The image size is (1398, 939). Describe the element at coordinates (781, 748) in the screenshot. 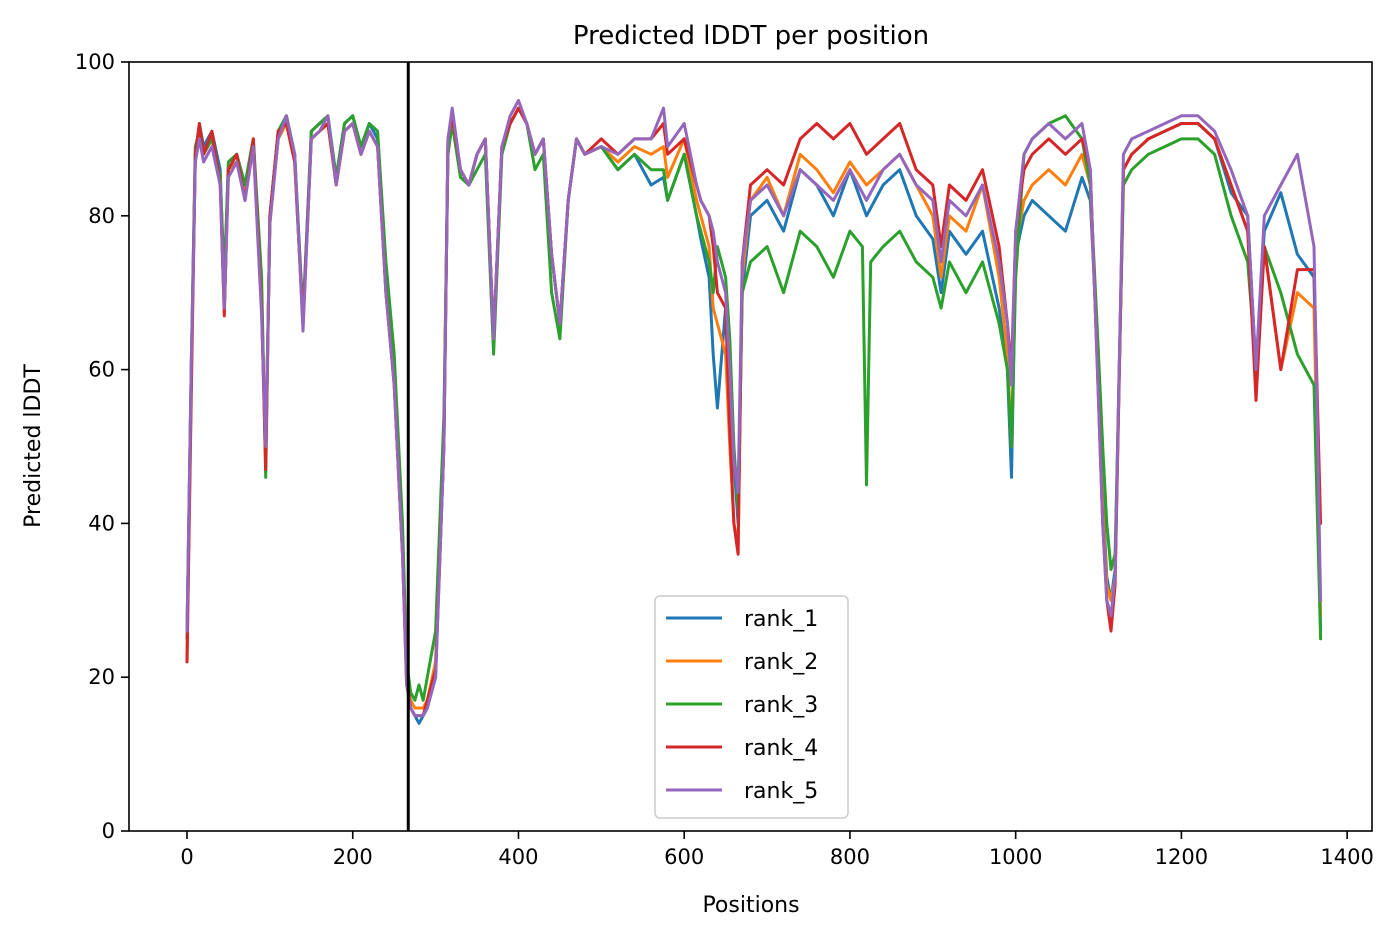

I see `legend-label-rank-4: rank_4` at that location.